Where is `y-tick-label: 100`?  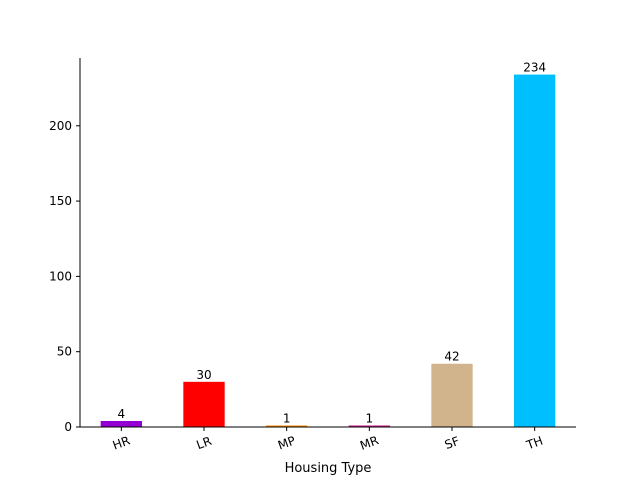
y-tick-label: 100 is located at coordinates (60, 276).